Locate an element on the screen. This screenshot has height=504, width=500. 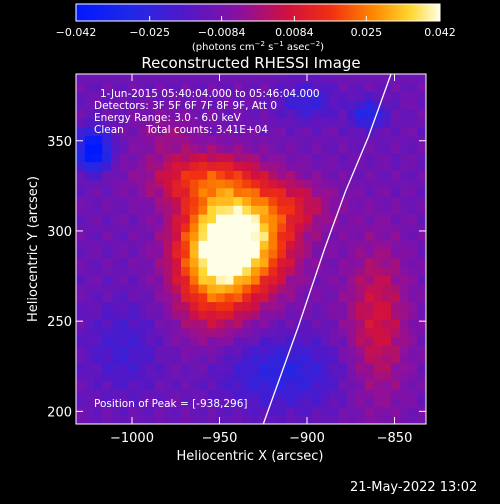
annotation-total-counts: Total counts: 3.41E+04 is located at coordinates (206, 130).